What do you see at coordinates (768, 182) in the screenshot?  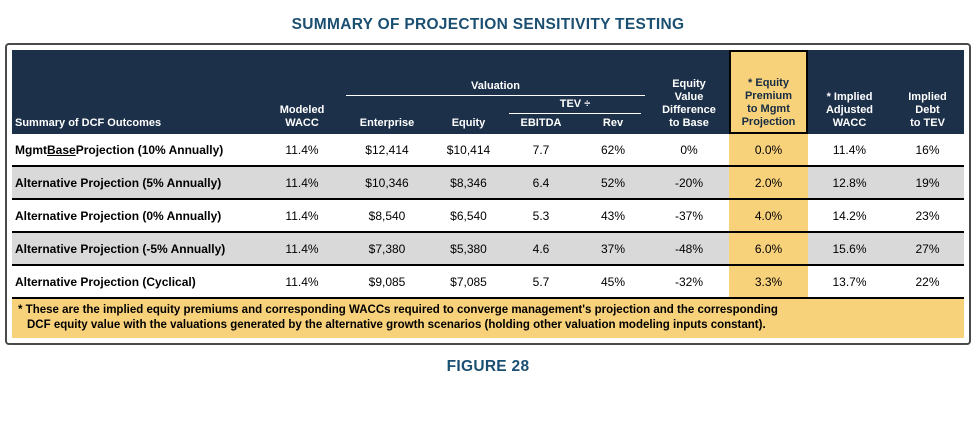 I see `cell-equity-premium: 2.0%` at bounding box center [768, 182].